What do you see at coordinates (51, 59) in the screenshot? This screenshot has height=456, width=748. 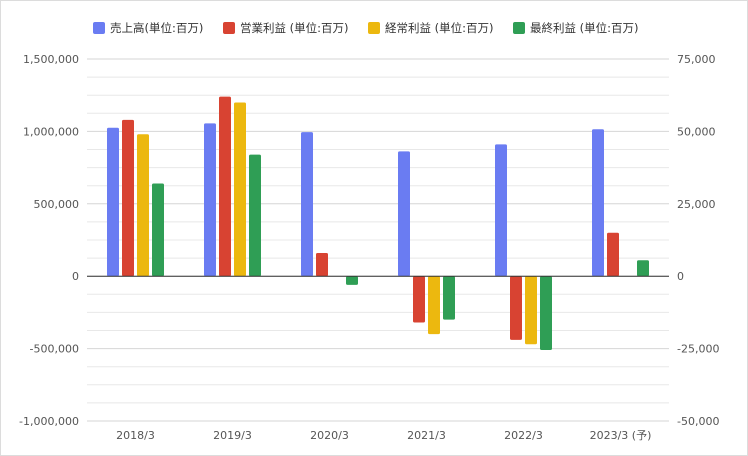 I see `y-left-tick-label: 1,500,000` at bounding box center [51, 59].